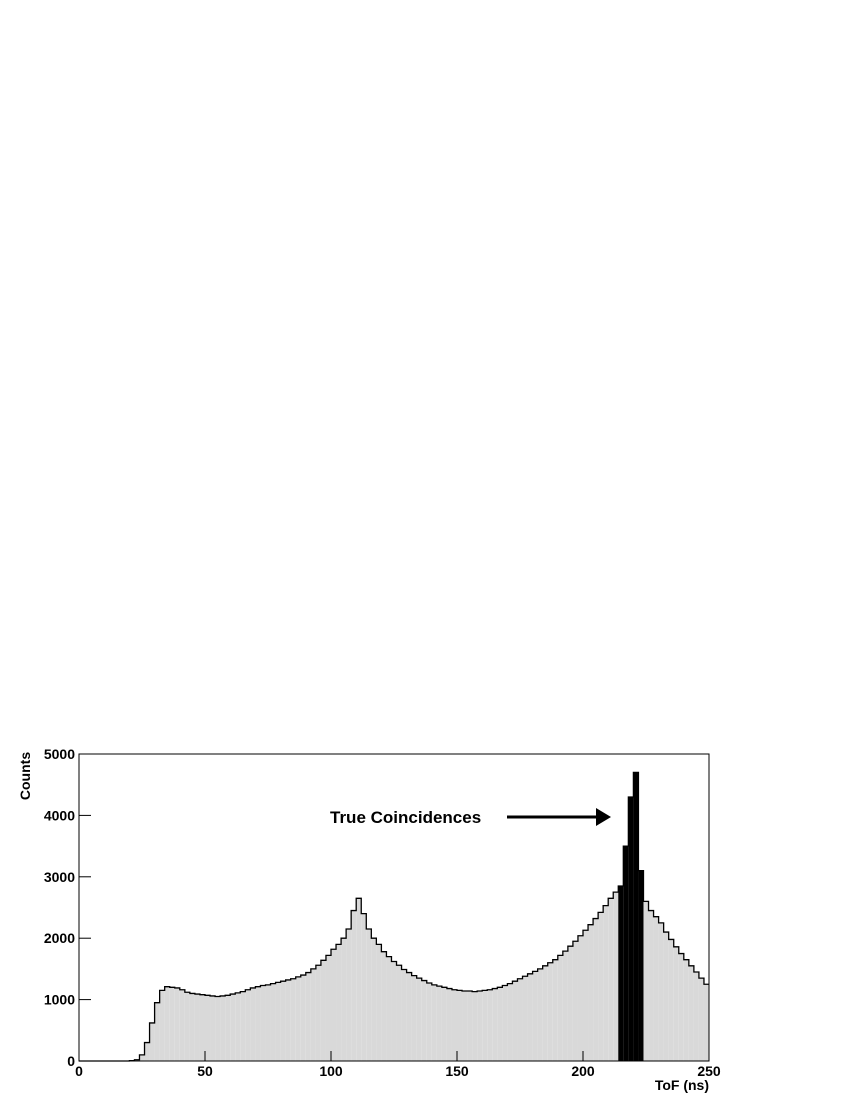  I want to click on x-tick-label: 250, so click(709, 1071).